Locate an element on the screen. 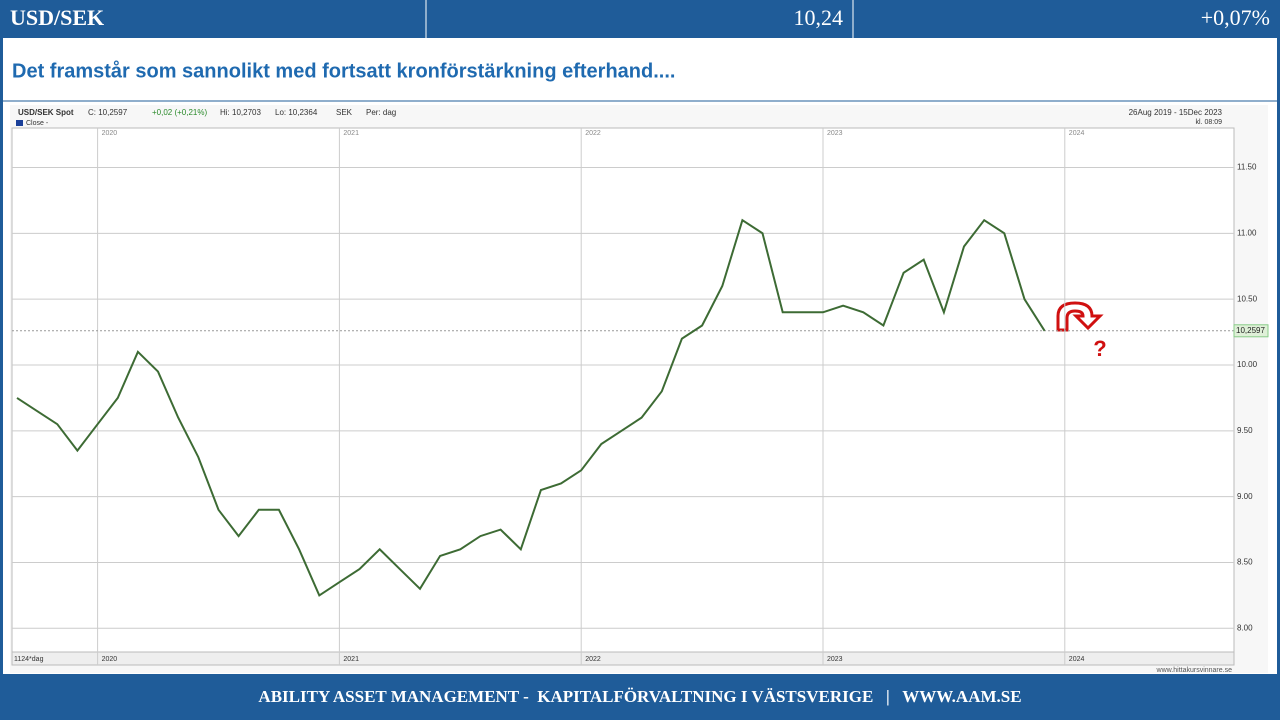  y-tick-label: 11.50 is located at coordinates (1247, 167).